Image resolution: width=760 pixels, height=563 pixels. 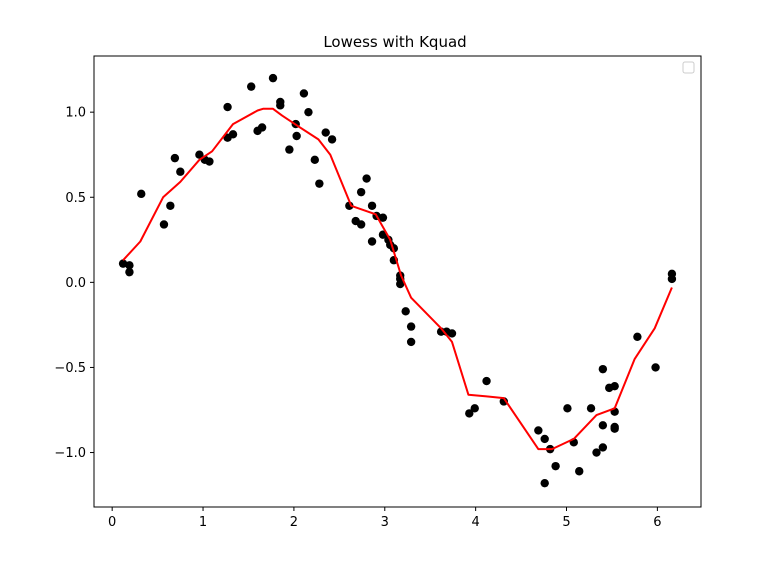 What do you see at coordinates (203, 522) in the screenshot?
I see `x-tick-label: 1` at bounding box center [203, 522].